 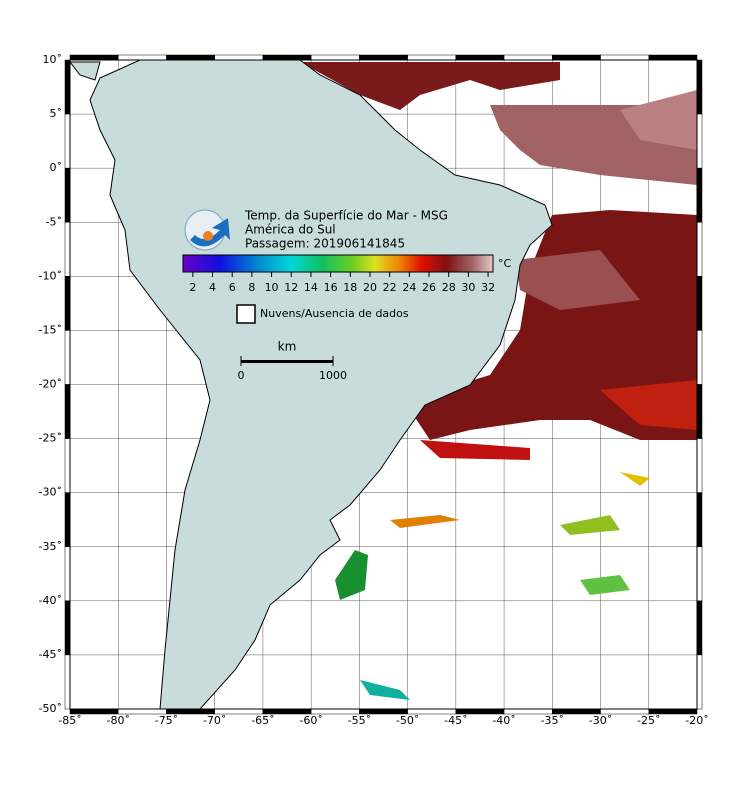 I want to click on lat-tick-label: 5˚, so click(x=56, y=113).